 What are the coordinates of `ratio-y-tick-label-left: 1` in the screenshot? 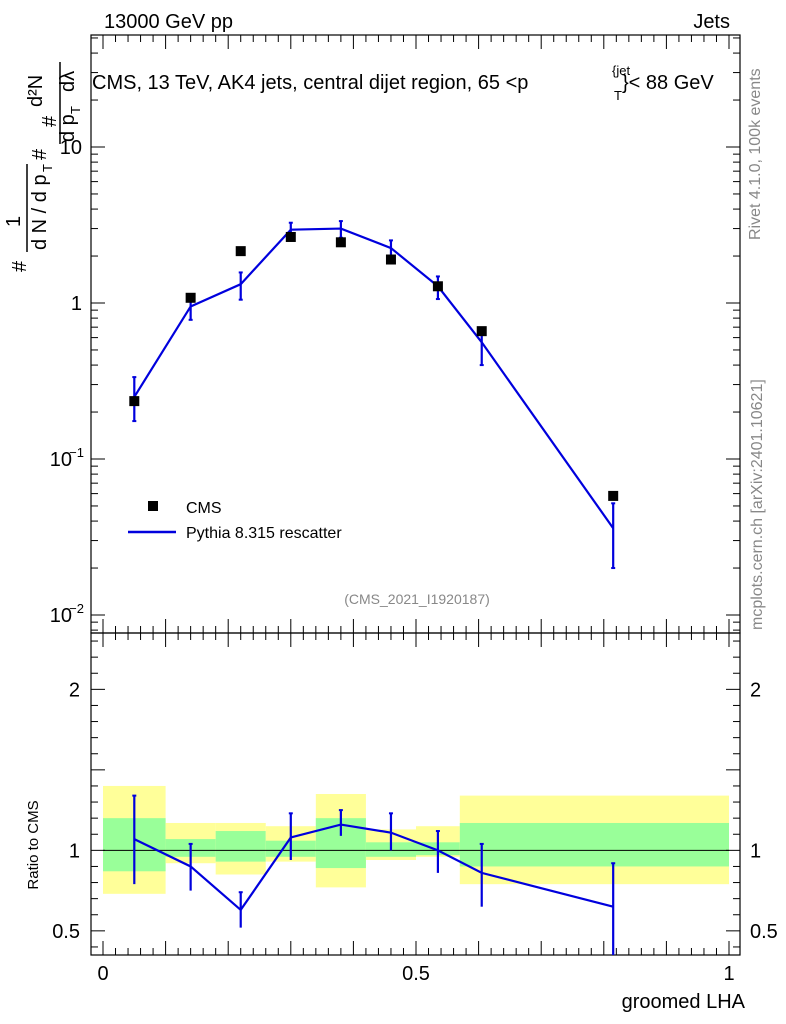 It's located at (74, 851).